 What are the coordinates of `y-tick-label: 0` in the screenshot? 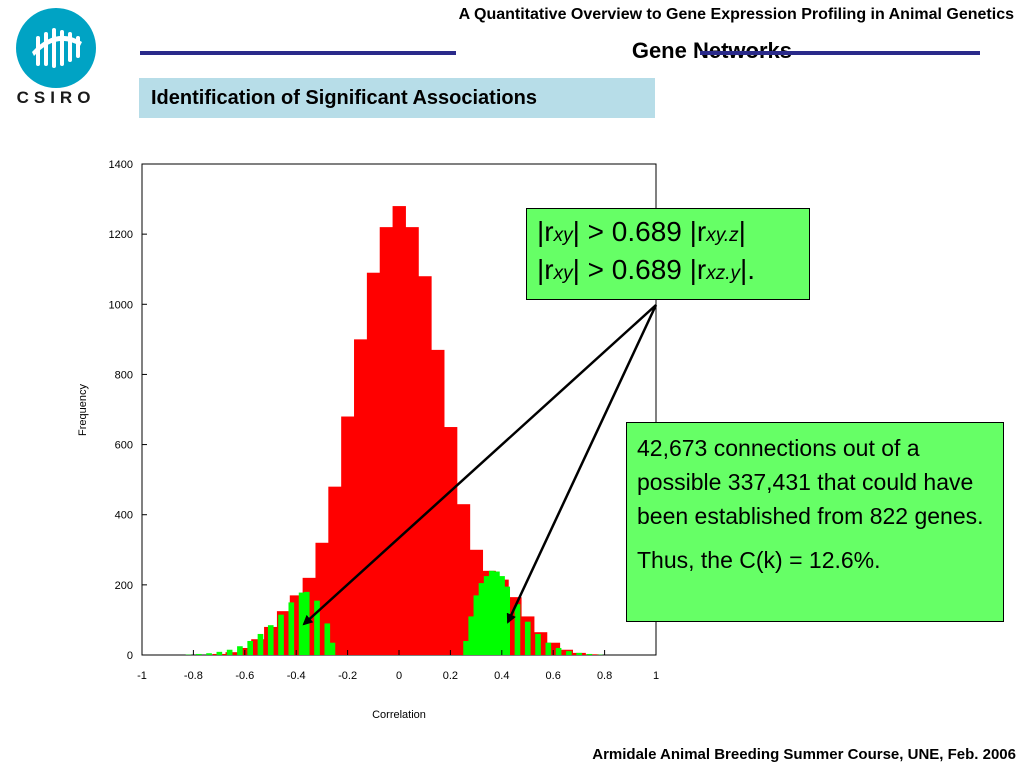 It's located at (130, 656).